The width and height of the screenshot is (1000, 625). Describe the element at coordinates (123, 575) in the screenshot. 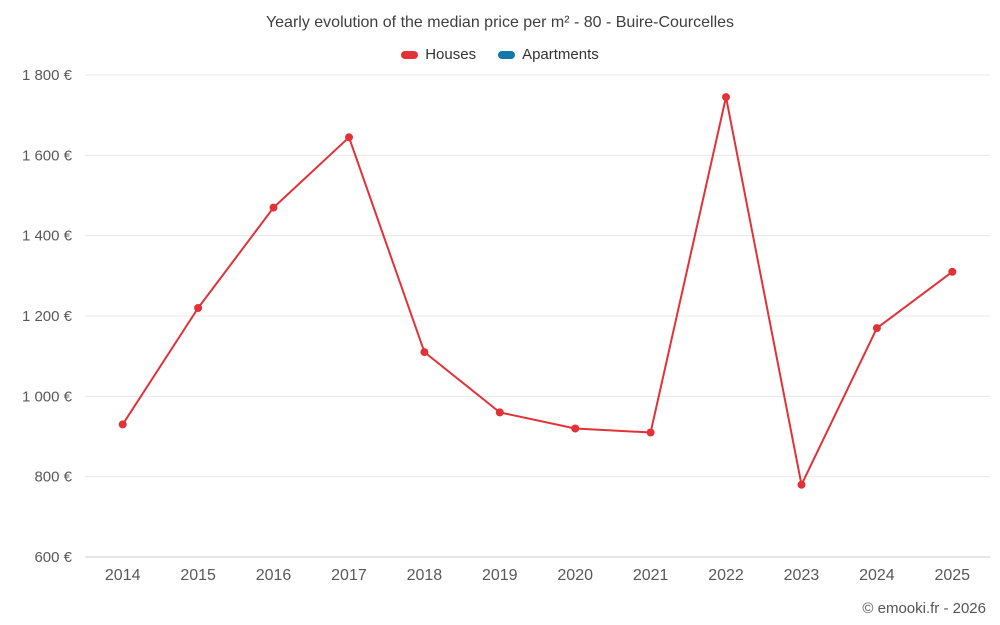

I see `x-axis-tick-label: 2014` at that location.